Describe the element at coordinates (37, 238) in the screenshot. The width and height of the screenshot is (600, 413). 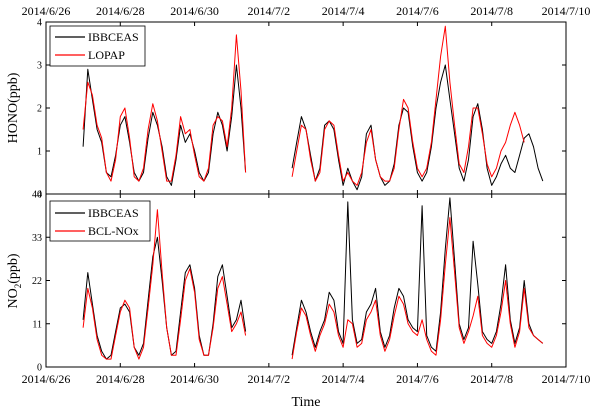
I see `no2-y-tick-label: 33` at that location.